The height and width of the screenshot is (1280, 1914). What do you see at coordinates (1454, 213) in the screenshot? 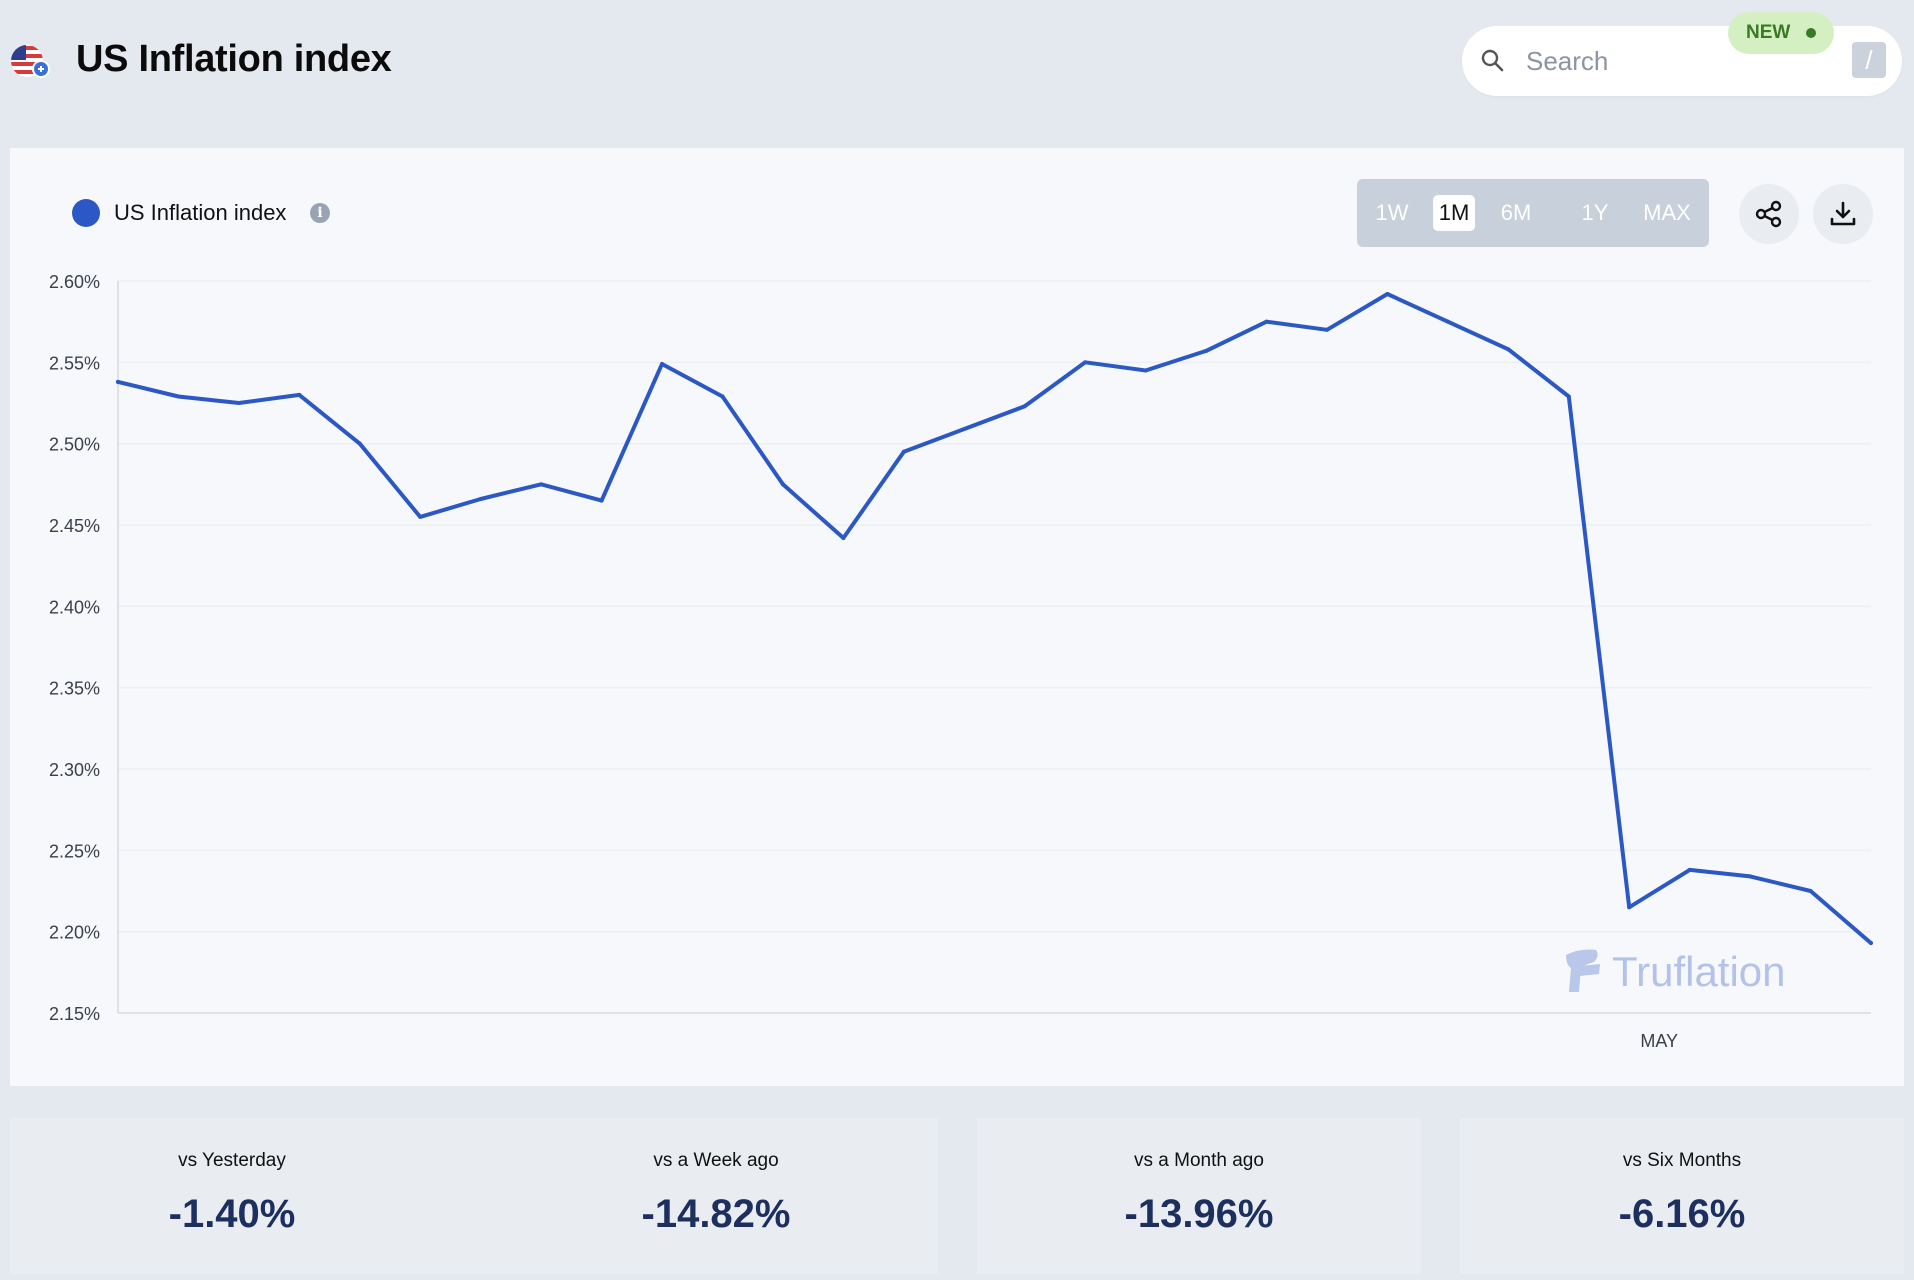
I see `range-1m-button: 1M` at bounding box center [1454, 213].